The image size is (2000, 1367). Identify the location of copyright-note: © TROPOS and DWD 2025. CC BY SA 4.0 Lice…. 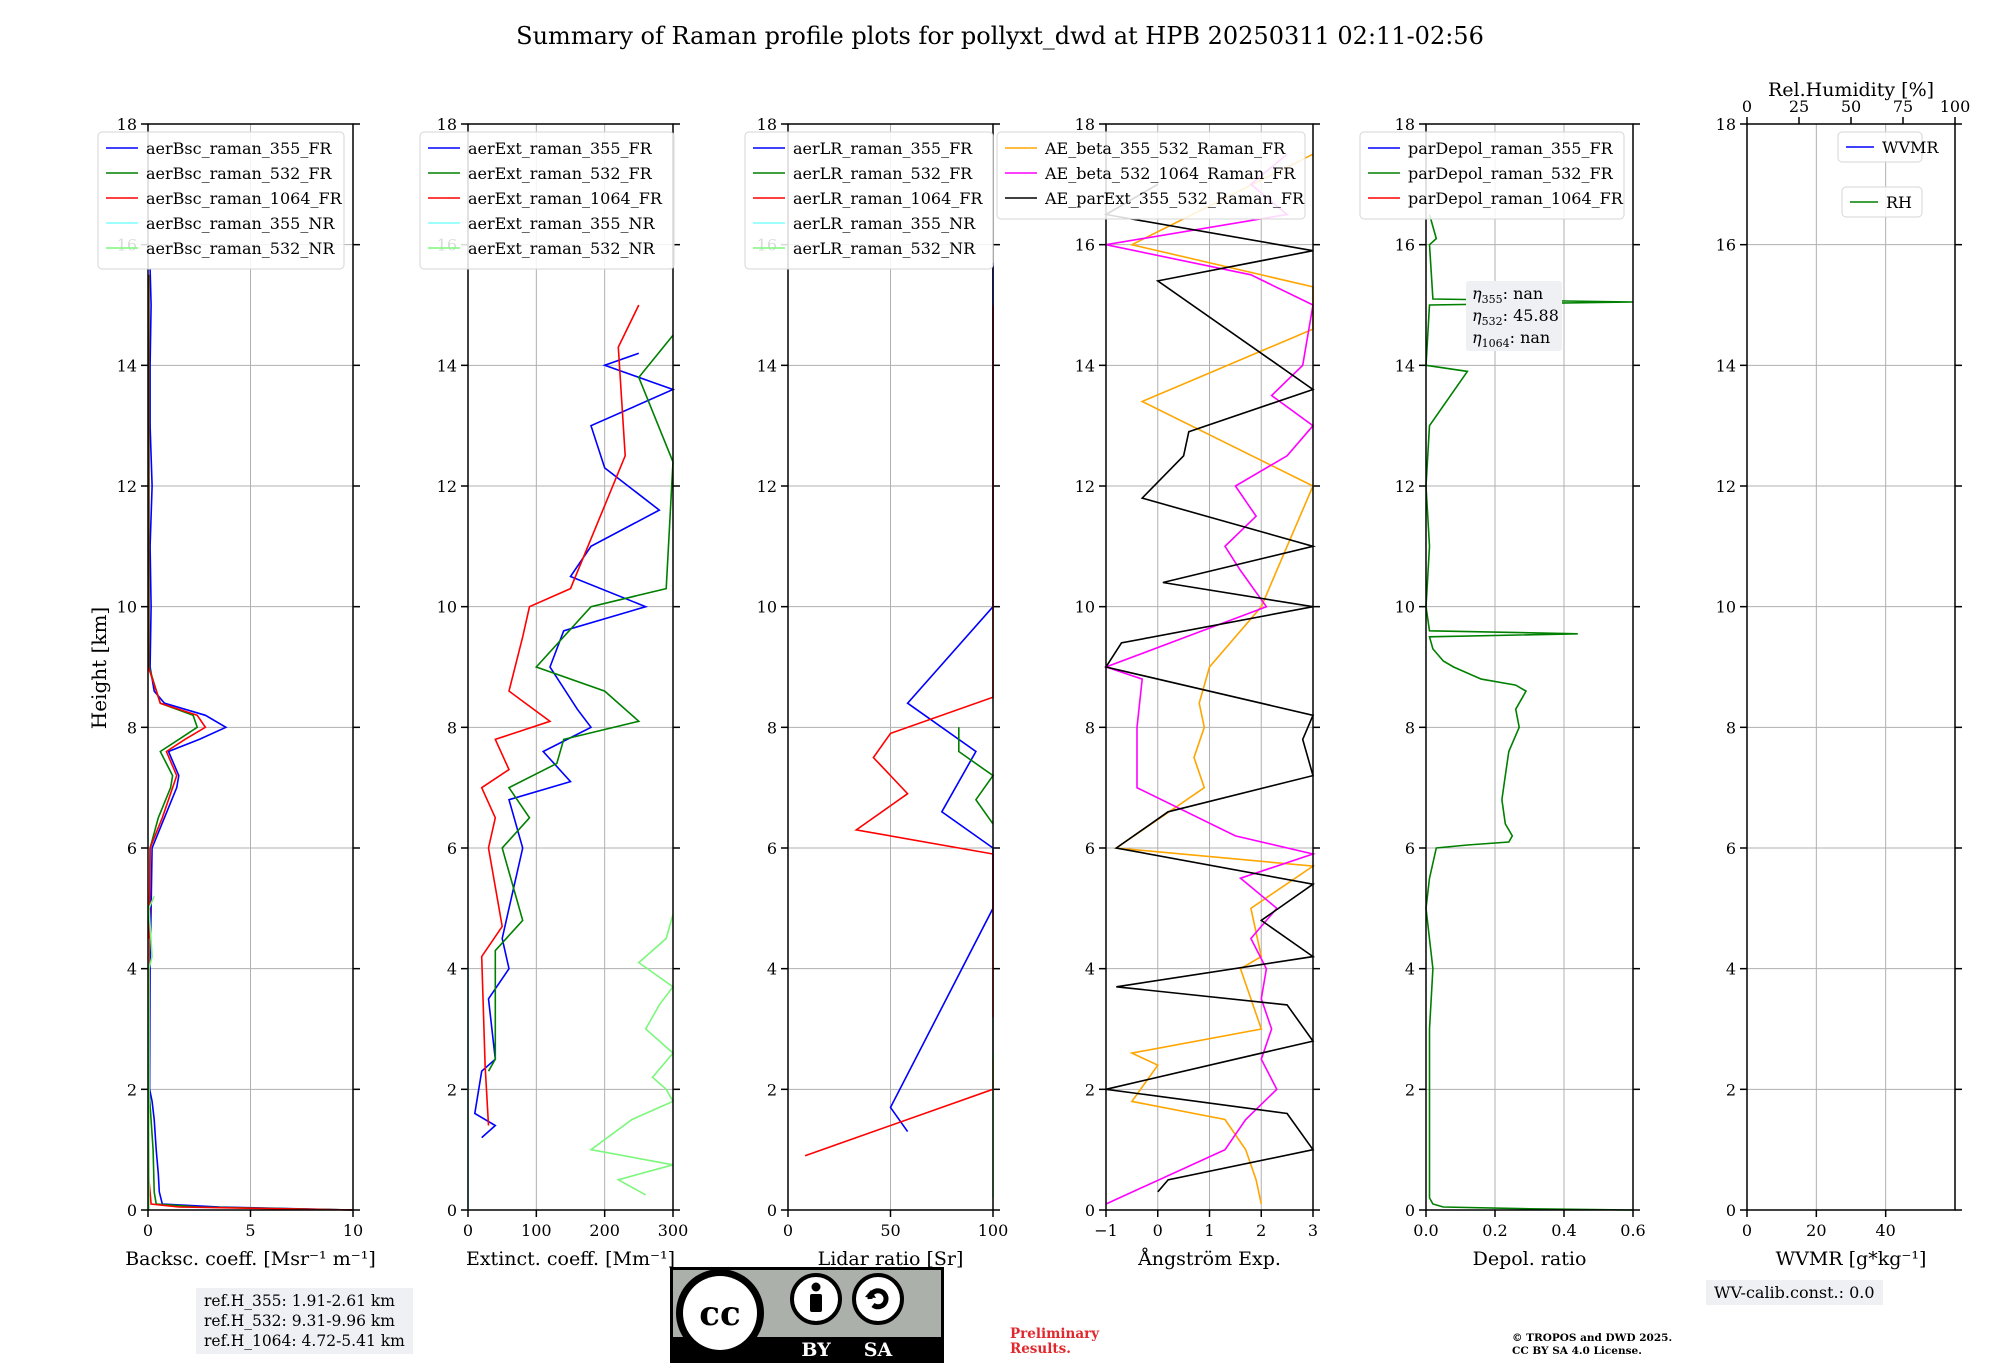
(1592, 1345).